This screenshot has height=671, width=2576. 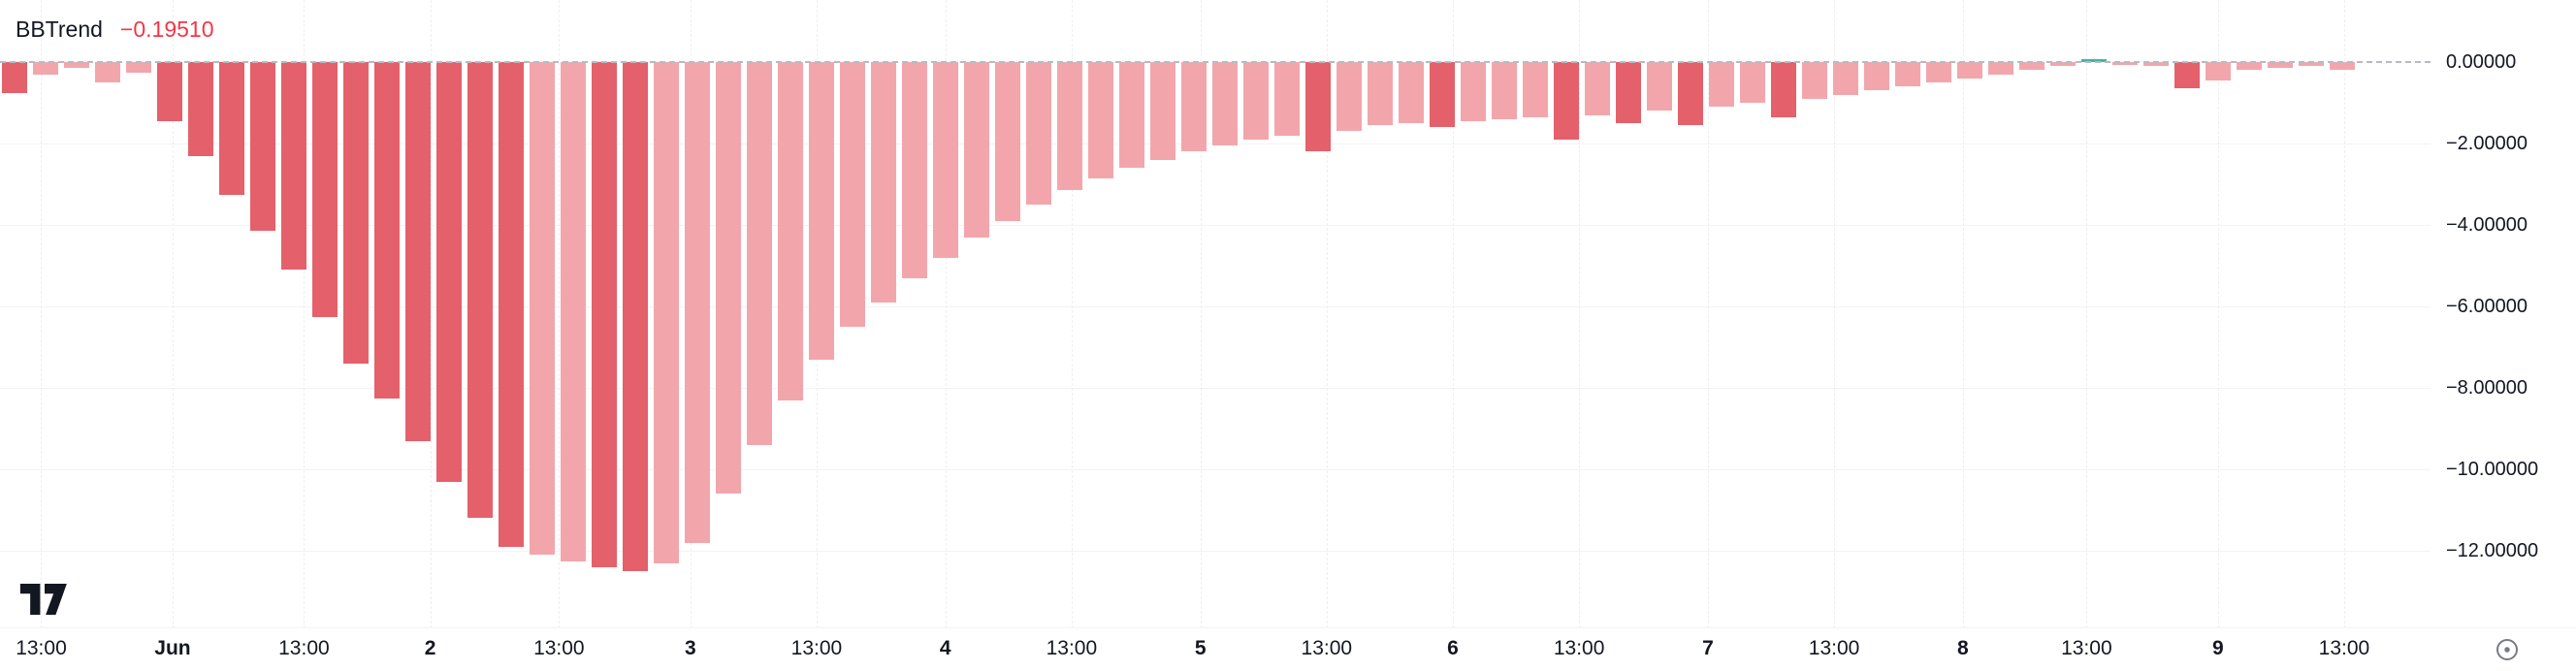 I want to click on time-scale-label: 7, so click(x=1708, y=648).